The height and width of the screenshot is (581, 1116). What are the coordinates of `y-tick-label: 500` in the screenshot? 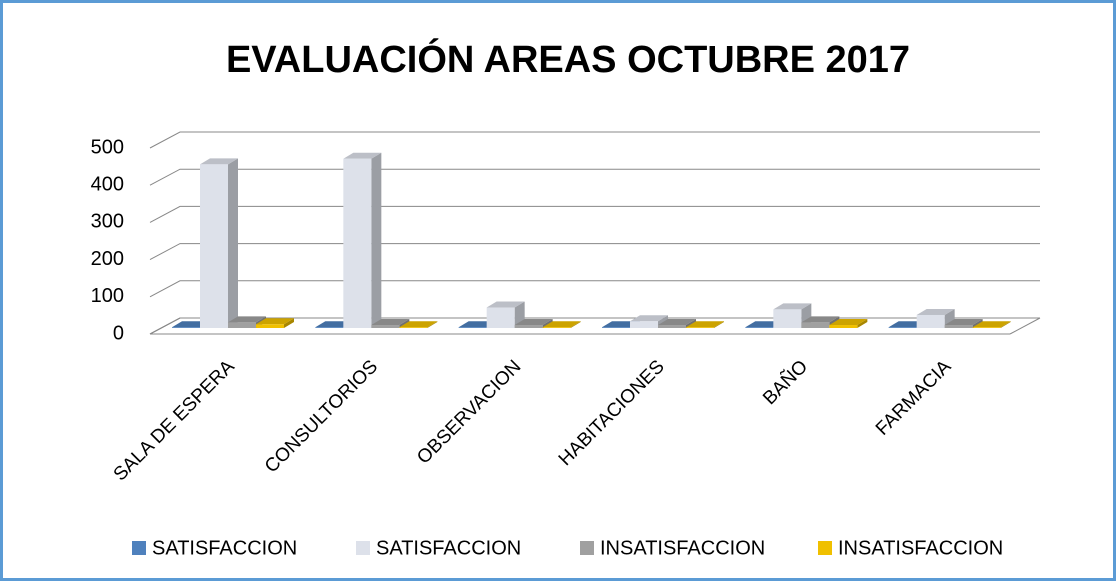 It's located at (107, 147).